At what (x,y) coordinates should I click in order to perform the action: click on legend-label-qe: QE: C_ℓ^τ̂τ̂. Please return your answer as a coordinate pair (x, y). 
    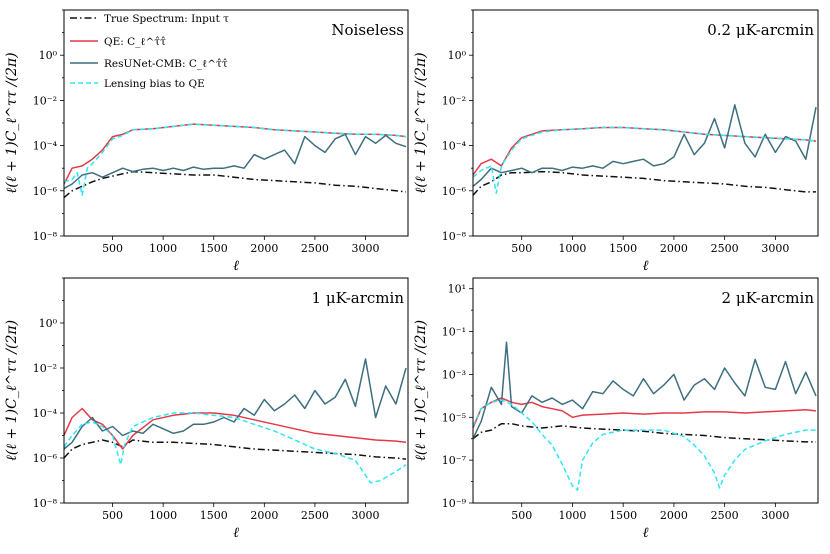
    Looking at the image, I should click on (135, 42).